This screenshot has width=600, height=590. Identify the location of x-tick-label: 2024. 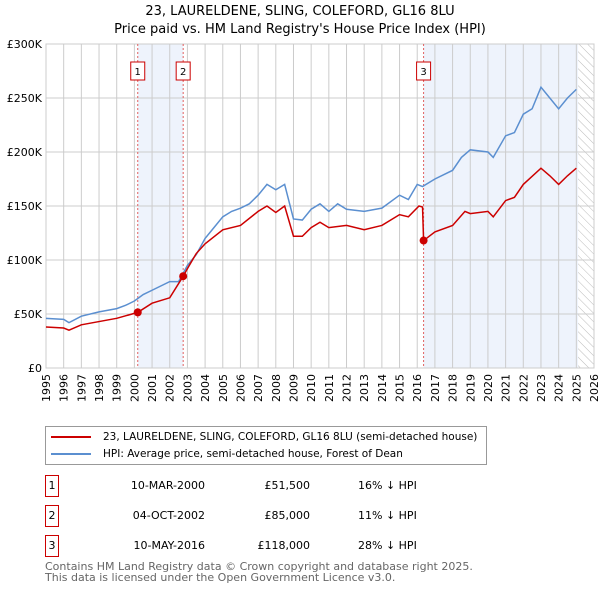
(559, 388).